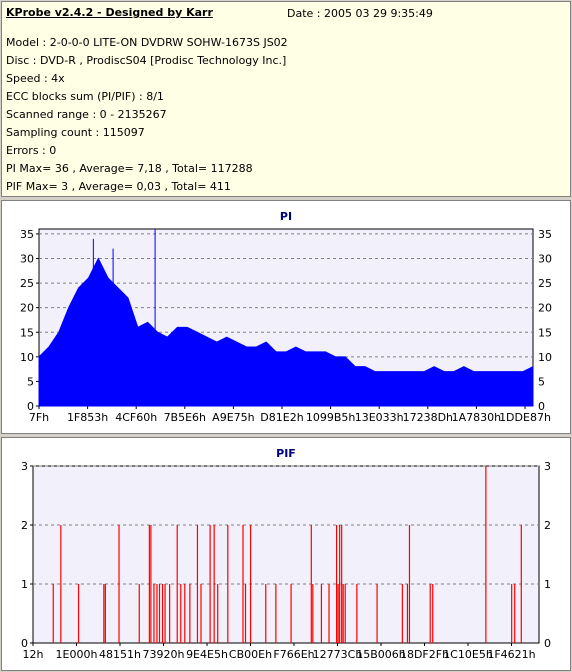 This screenshot has height=672, width=572. I want to click on x-tick-label: 18DF2Fh, so click(424, 654).